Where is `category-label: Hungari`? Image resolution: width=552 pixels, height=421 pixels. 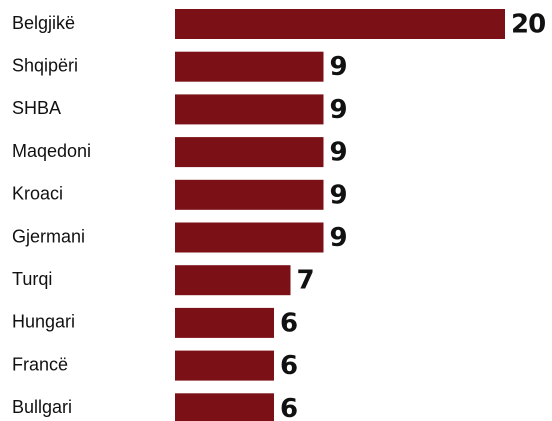
category-label: Hungari is located at coordinates (43, 322).